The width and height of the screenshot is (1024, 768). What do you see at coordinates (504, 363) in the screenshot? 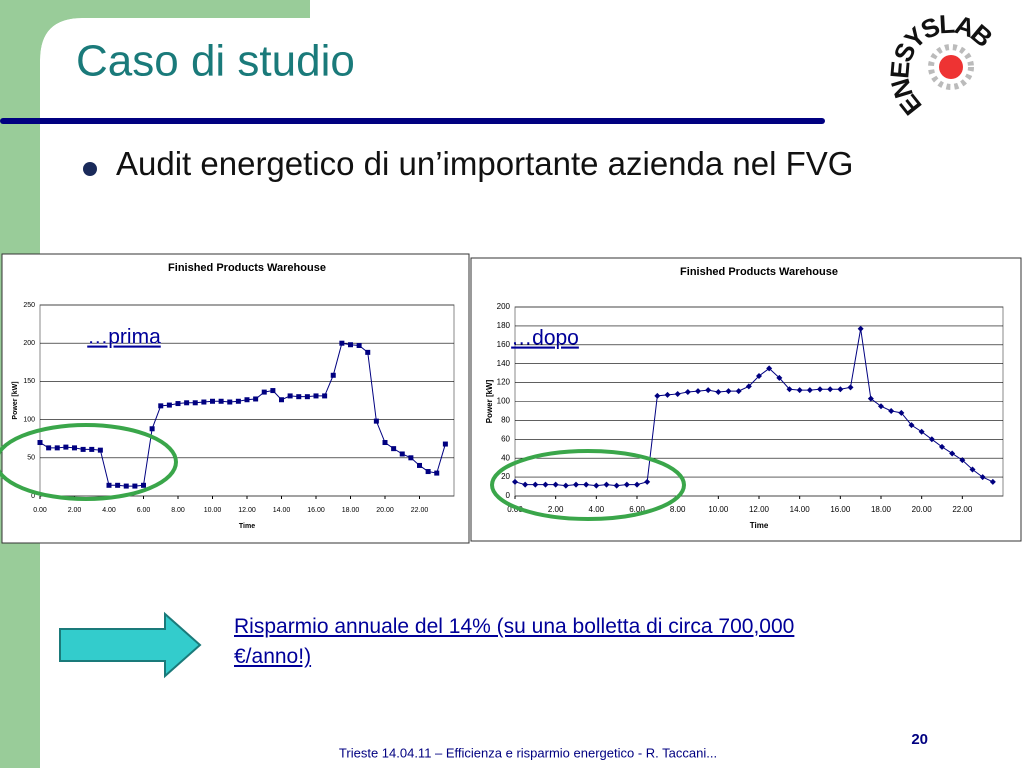
I see `y-tick-label: 140` at bounding box center [504, 363].